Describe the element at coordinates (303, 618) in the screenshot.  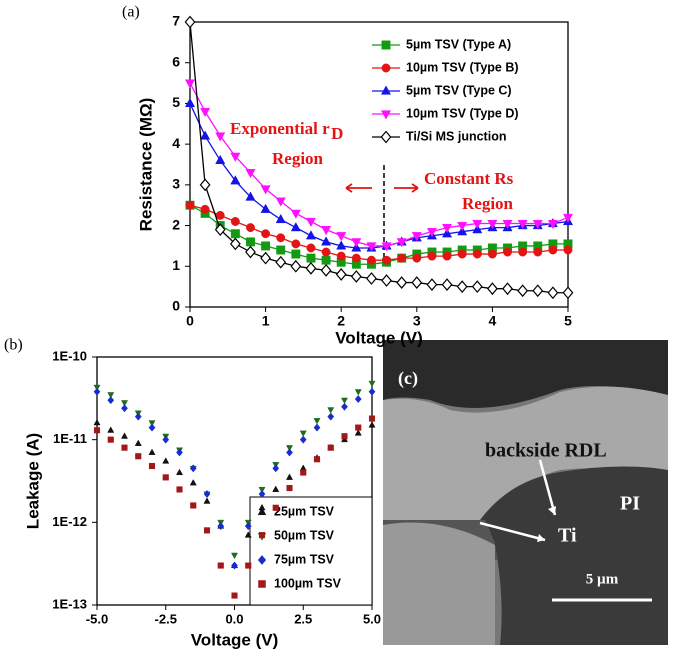
I see `x-tick-label: 2.5` at that location.